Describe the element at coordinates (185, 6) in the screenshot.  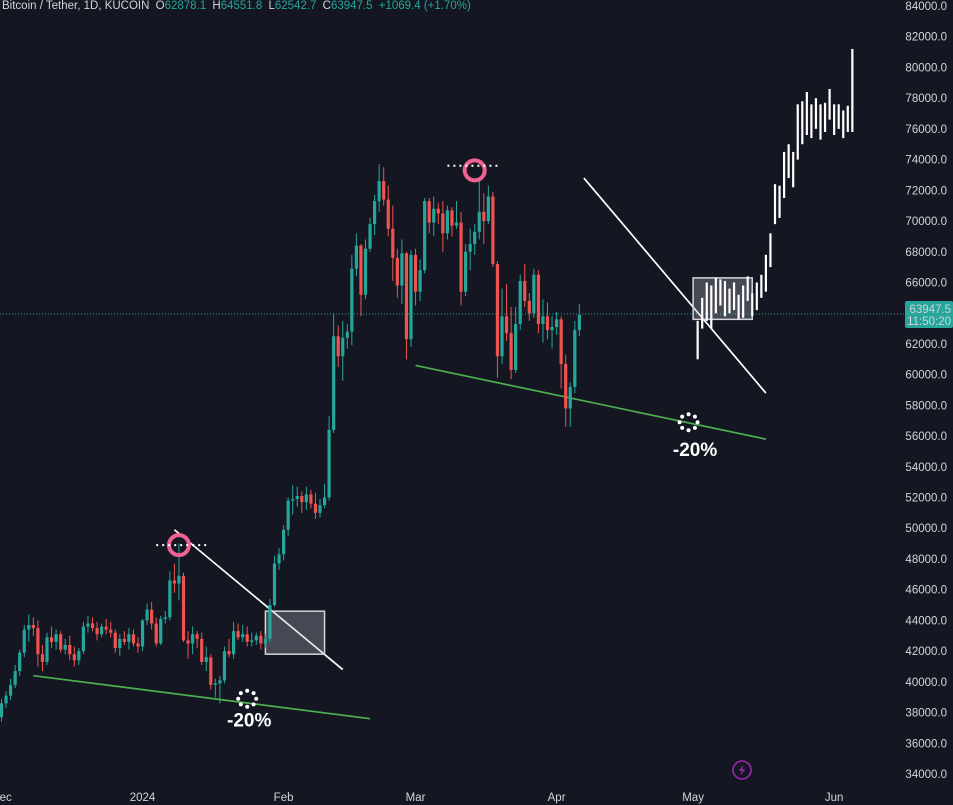
I see `open-value: 62878.1` at that location.